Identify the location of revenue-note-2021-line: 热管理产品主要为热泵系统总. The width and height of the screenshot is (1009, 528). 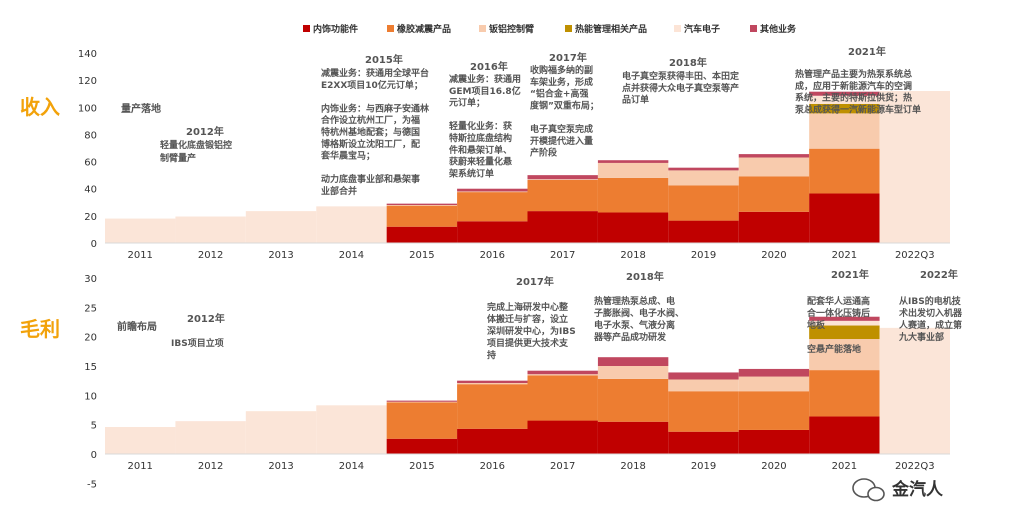
(853, 74).